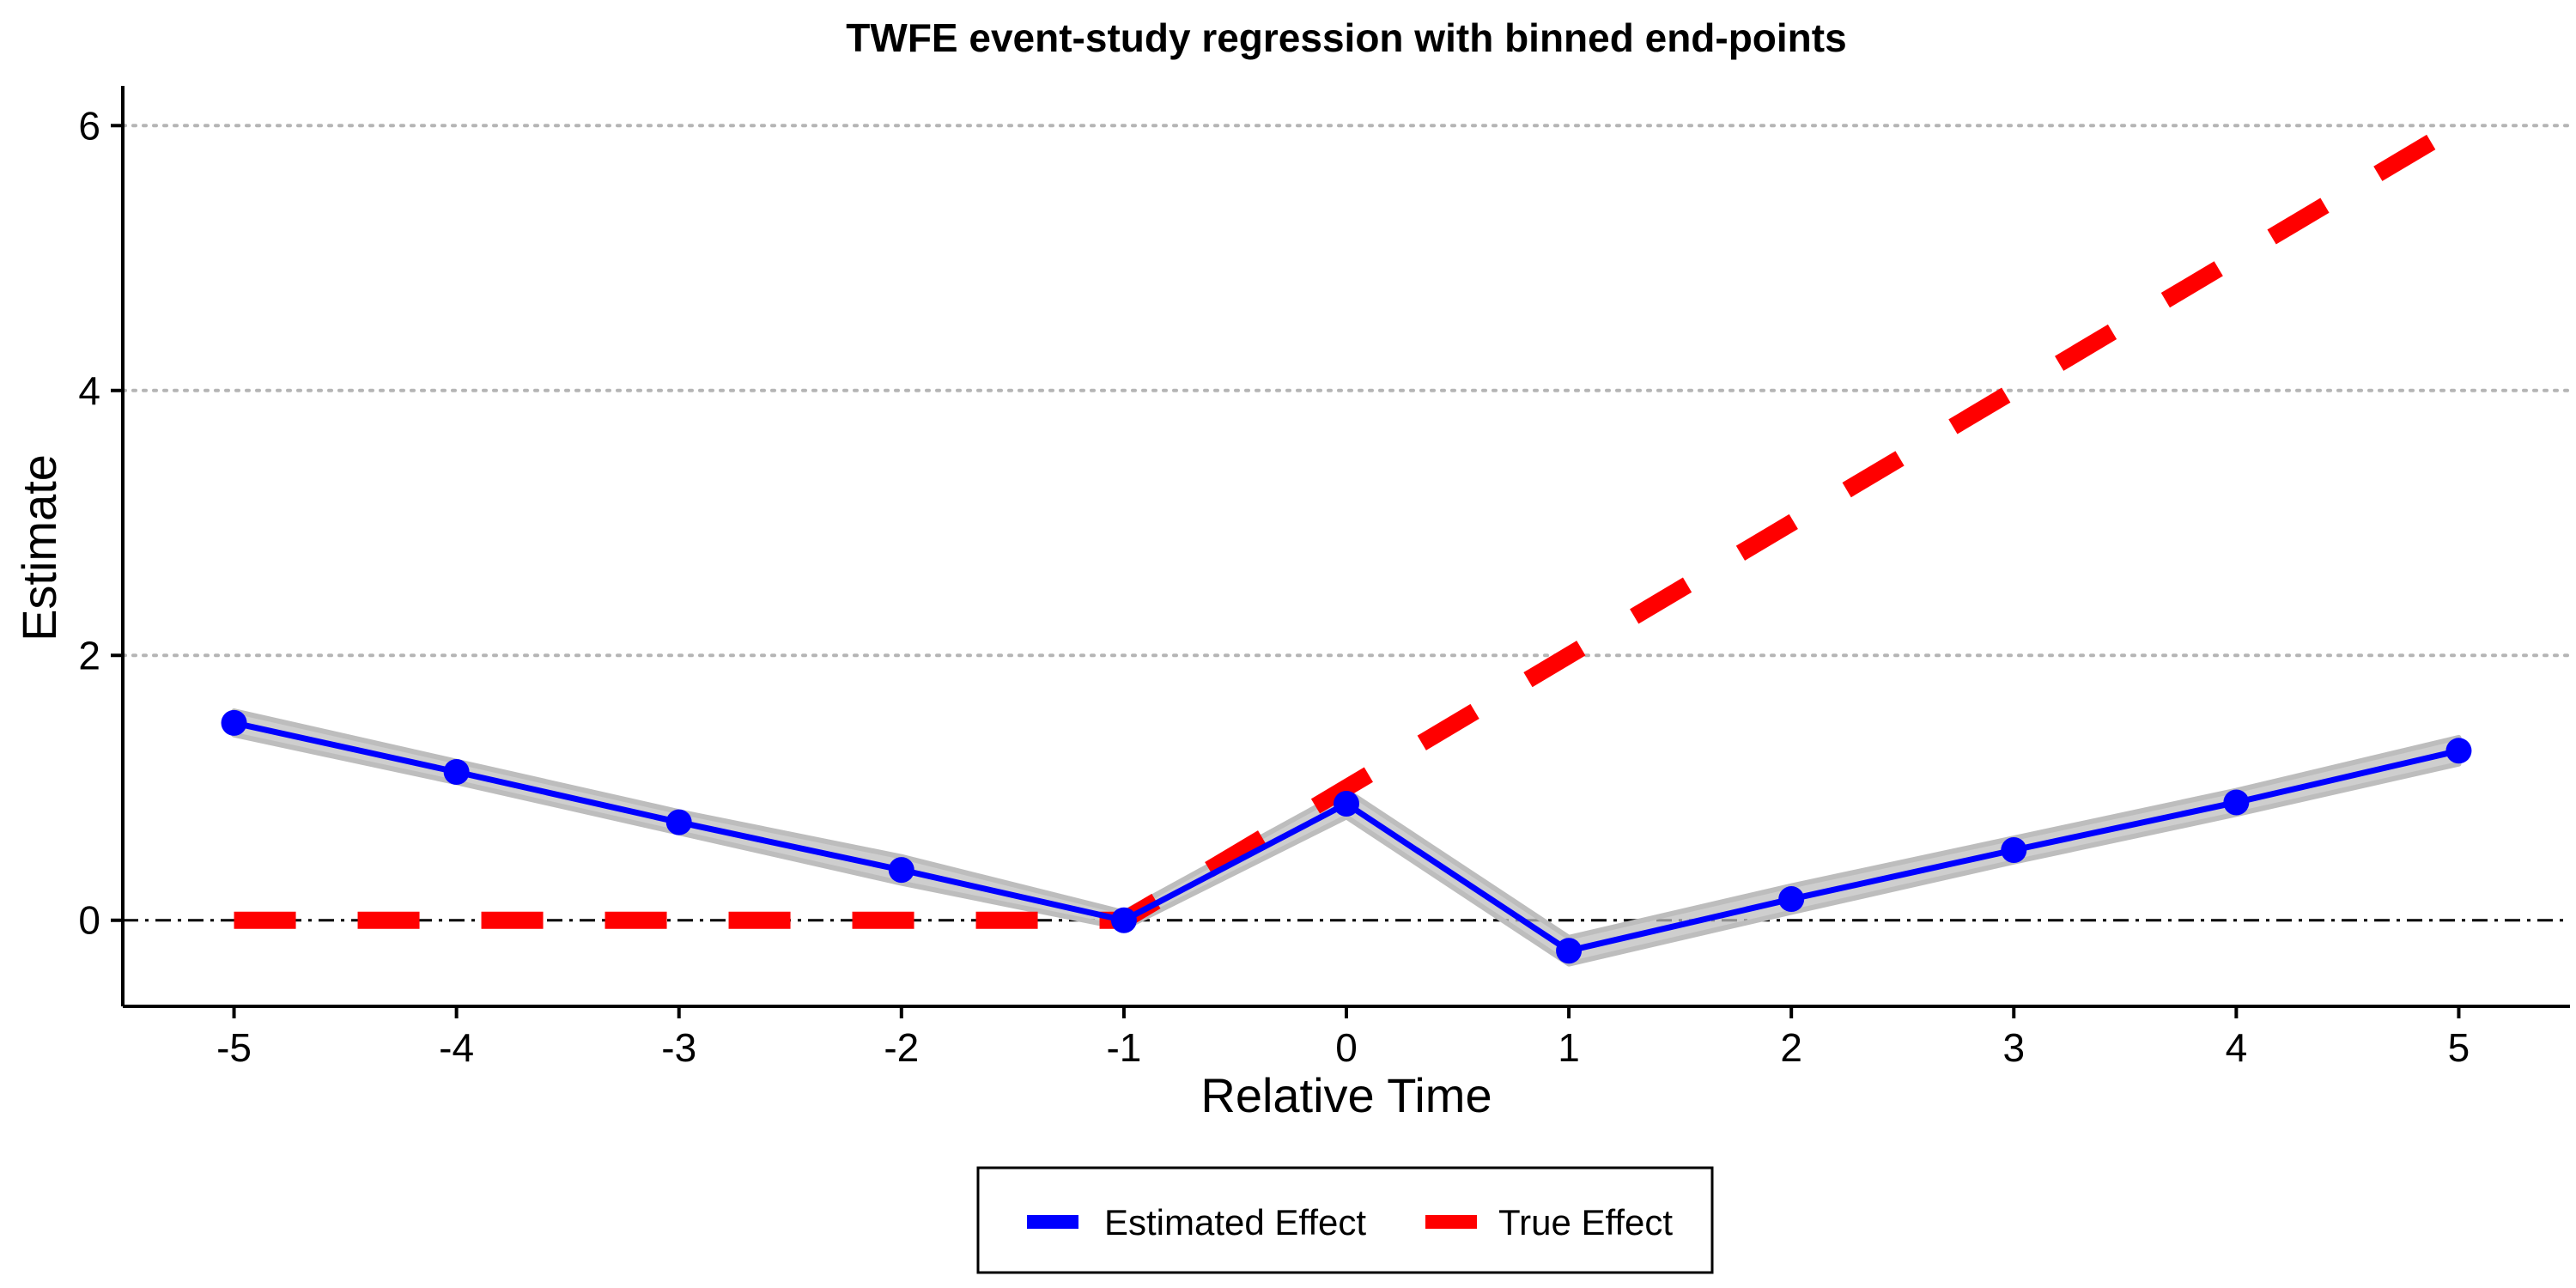 This screenshot has width=2576, height=1288. Describe the element at coordinates (1569, 1047) in the screenshot. I see `x-tick-label: 1` at that location.